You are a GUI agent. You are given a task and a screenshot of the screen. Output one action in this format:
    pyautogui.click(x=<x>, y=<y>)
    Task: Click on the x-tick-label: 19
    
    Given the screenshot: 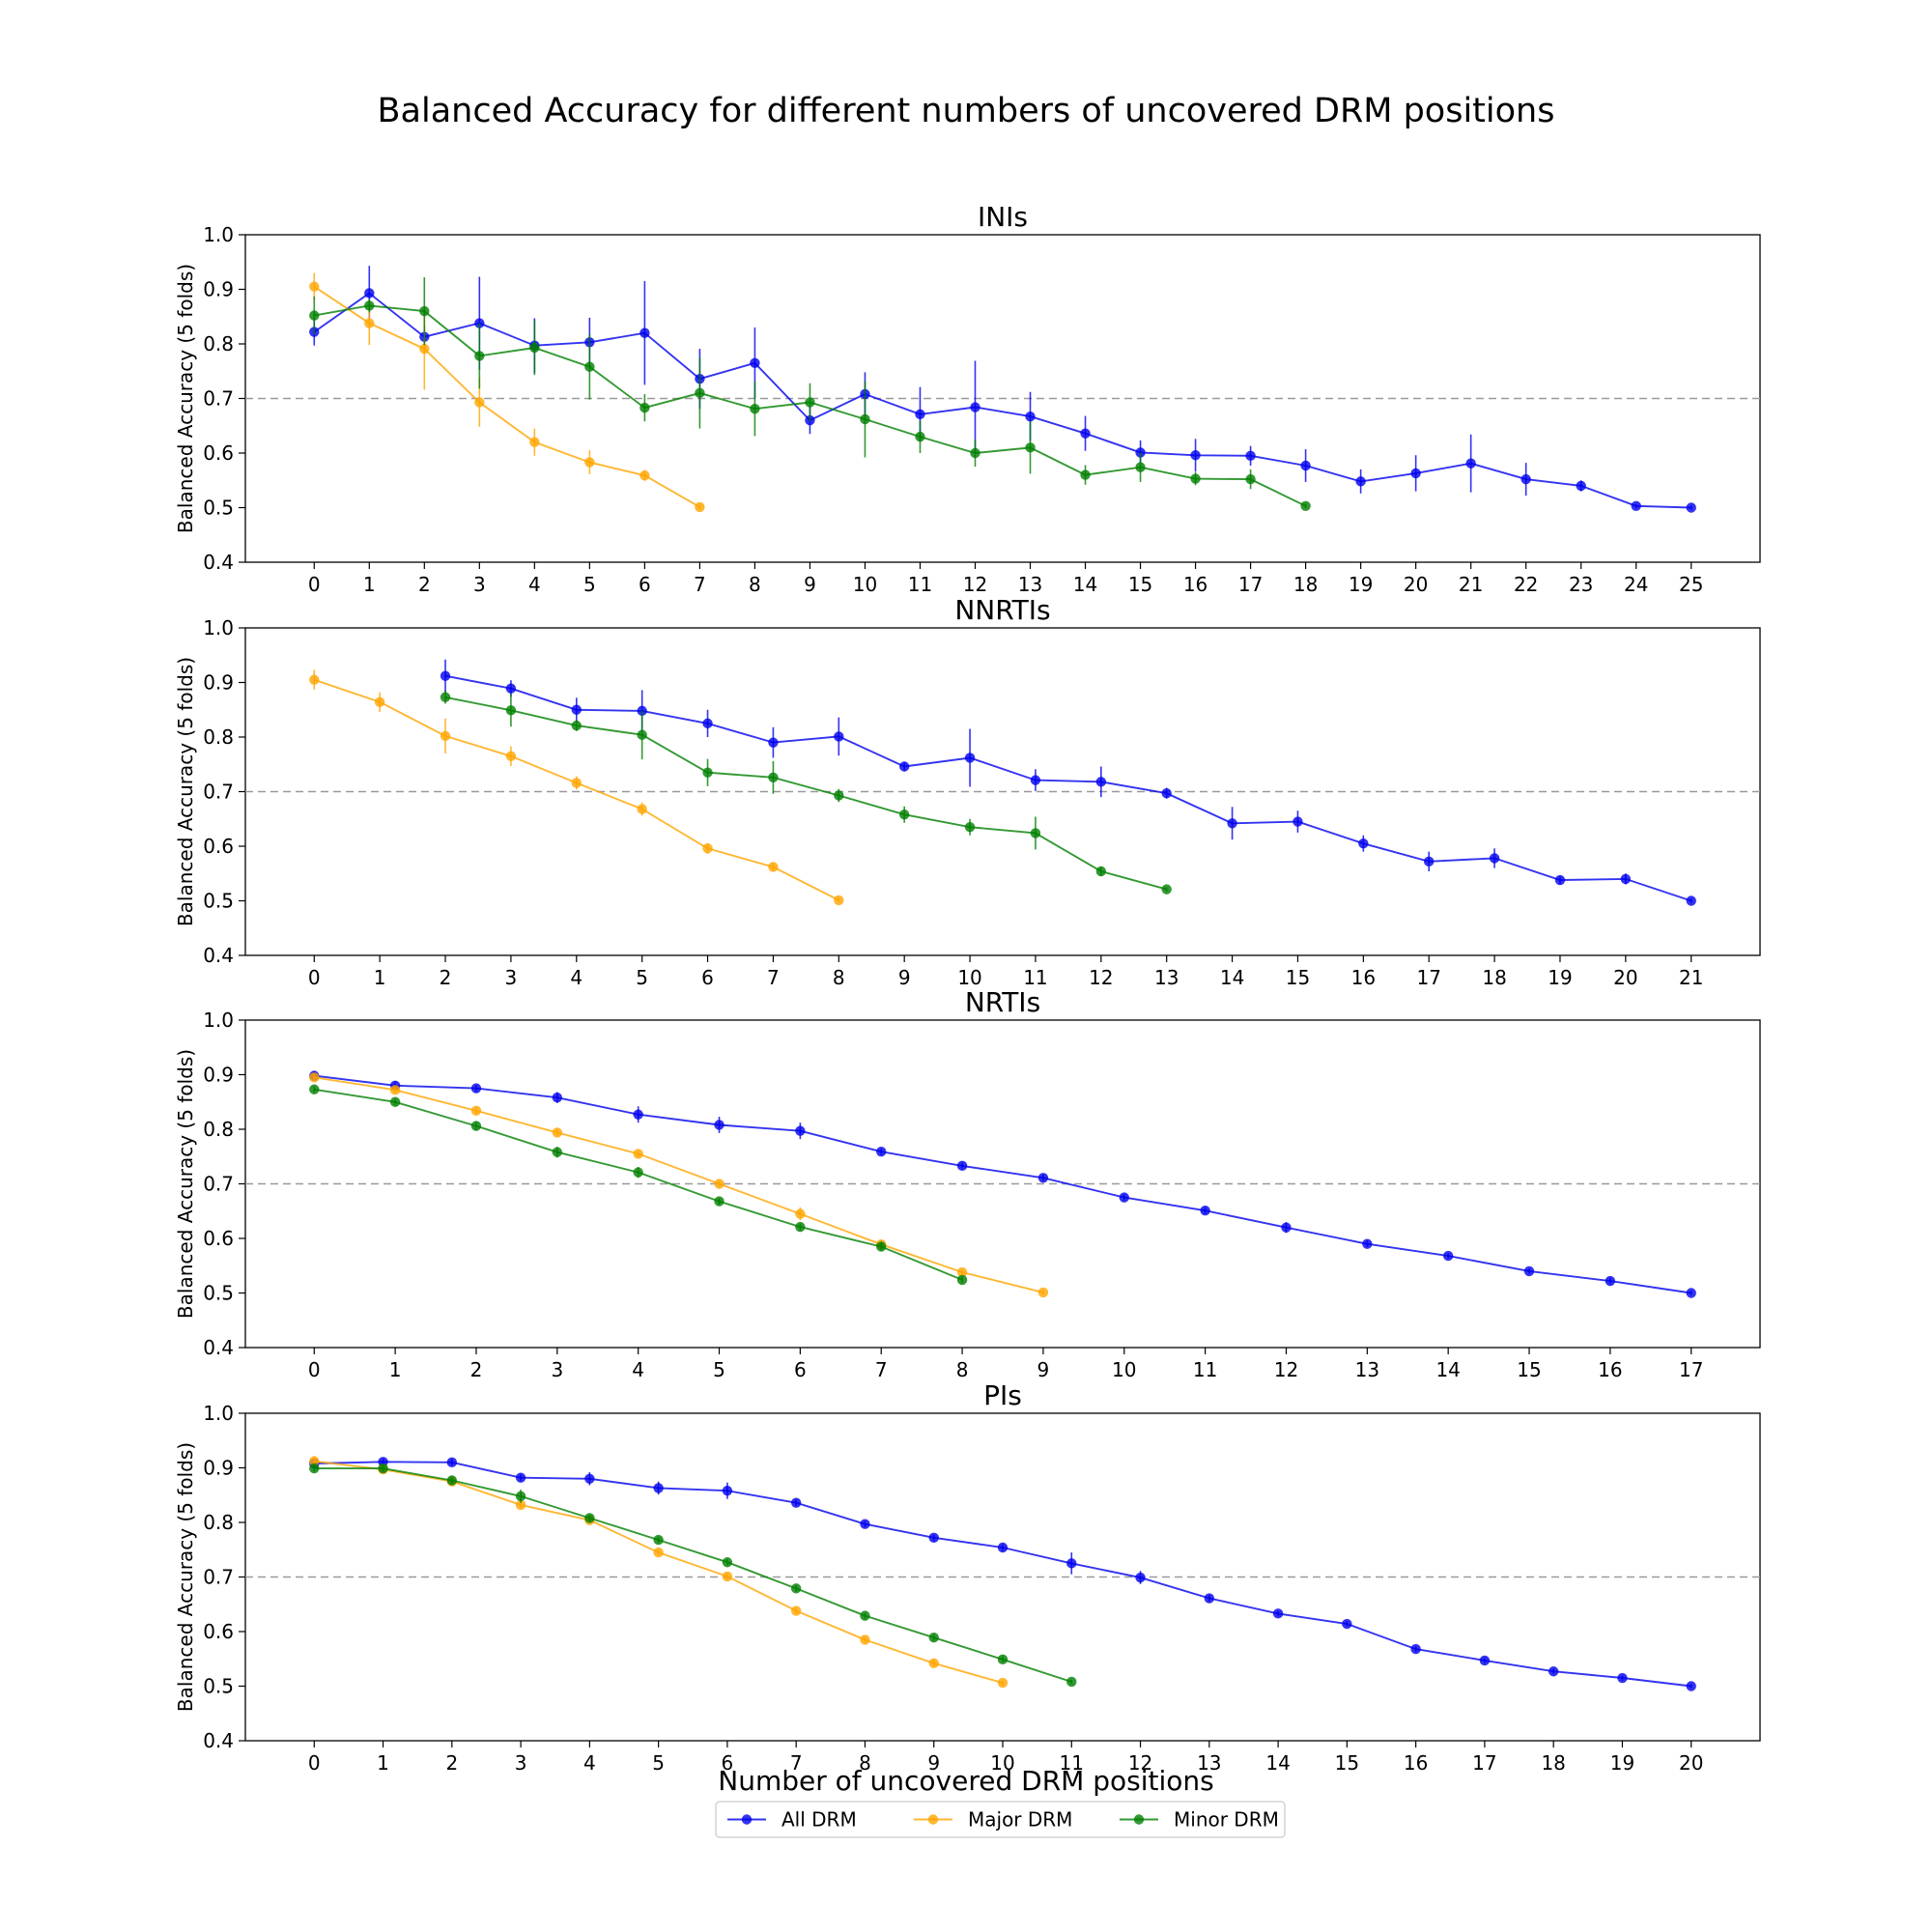 What is the action you would take?
    pyautogui.click(x=1560, y=977)
    